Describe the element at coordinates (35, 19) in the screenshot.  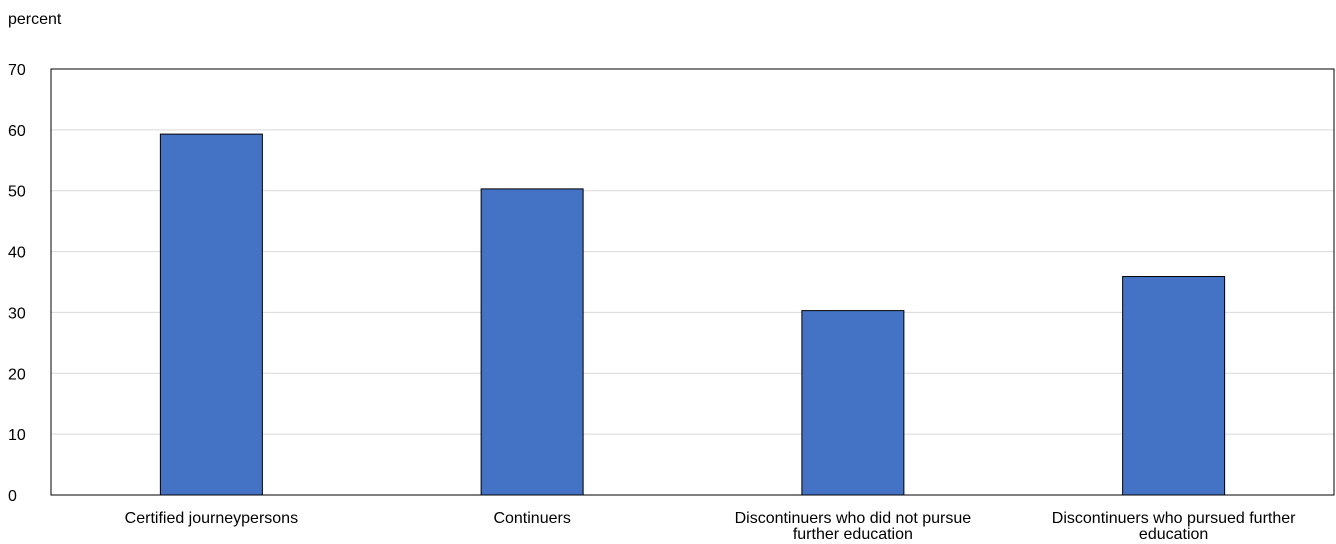
I see `y-axis-label: percent` at that location.